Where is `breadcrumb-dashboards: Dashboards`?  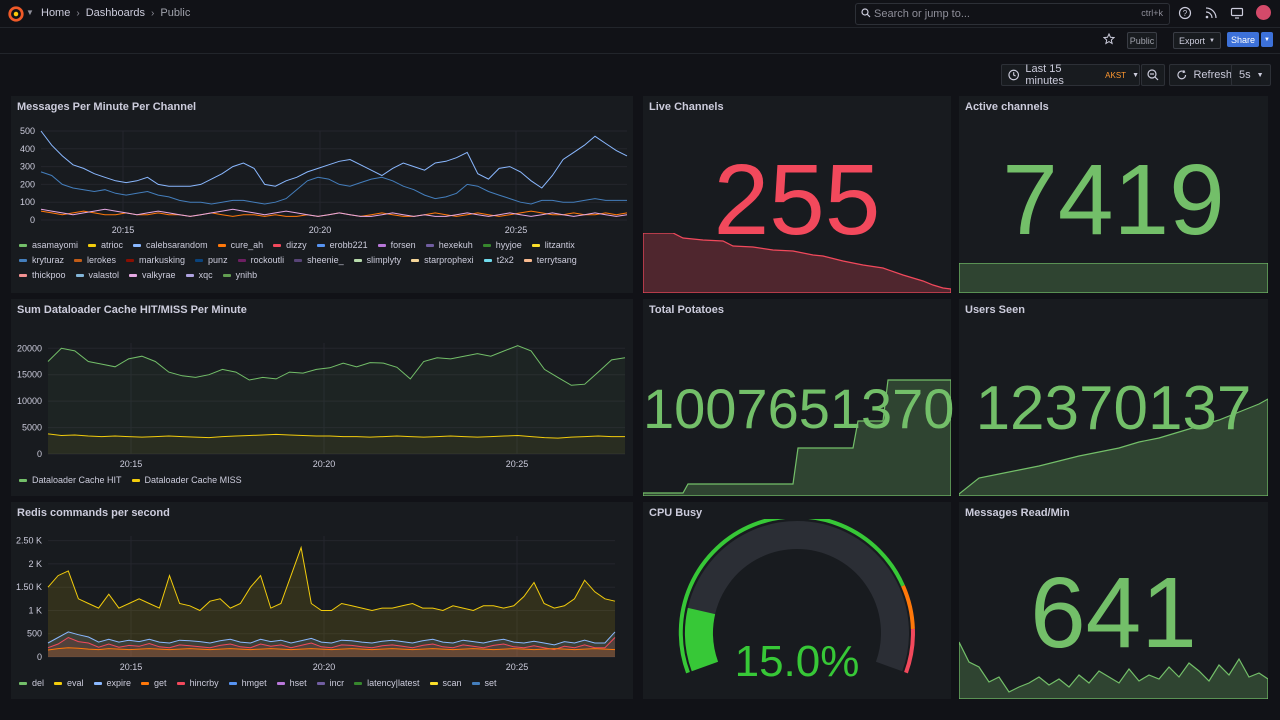
breadcrumb-dashboards: Dashboards is located at coordinates (115, 13).